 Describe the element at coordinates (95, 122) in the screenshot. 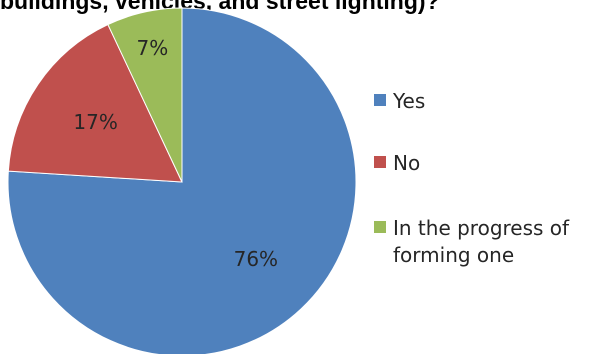

I see `slice-no-label: 17%` at that location.